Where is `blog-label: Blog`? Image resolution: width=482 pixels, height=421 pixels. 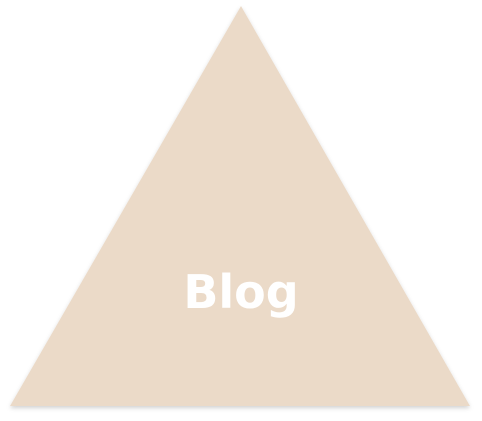 blog-label: Blog is located at coordinates (241, 292).